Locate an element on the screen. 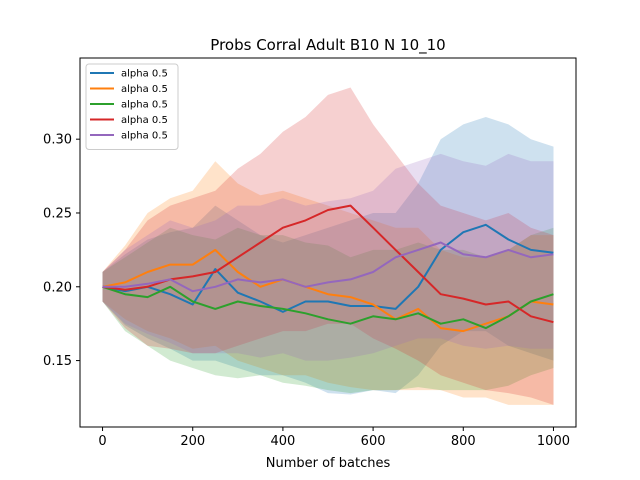 This screenshot has width=640, height=480. x-axis: 0 200 400 600 800 1000 is located at coordinates (334, 438).